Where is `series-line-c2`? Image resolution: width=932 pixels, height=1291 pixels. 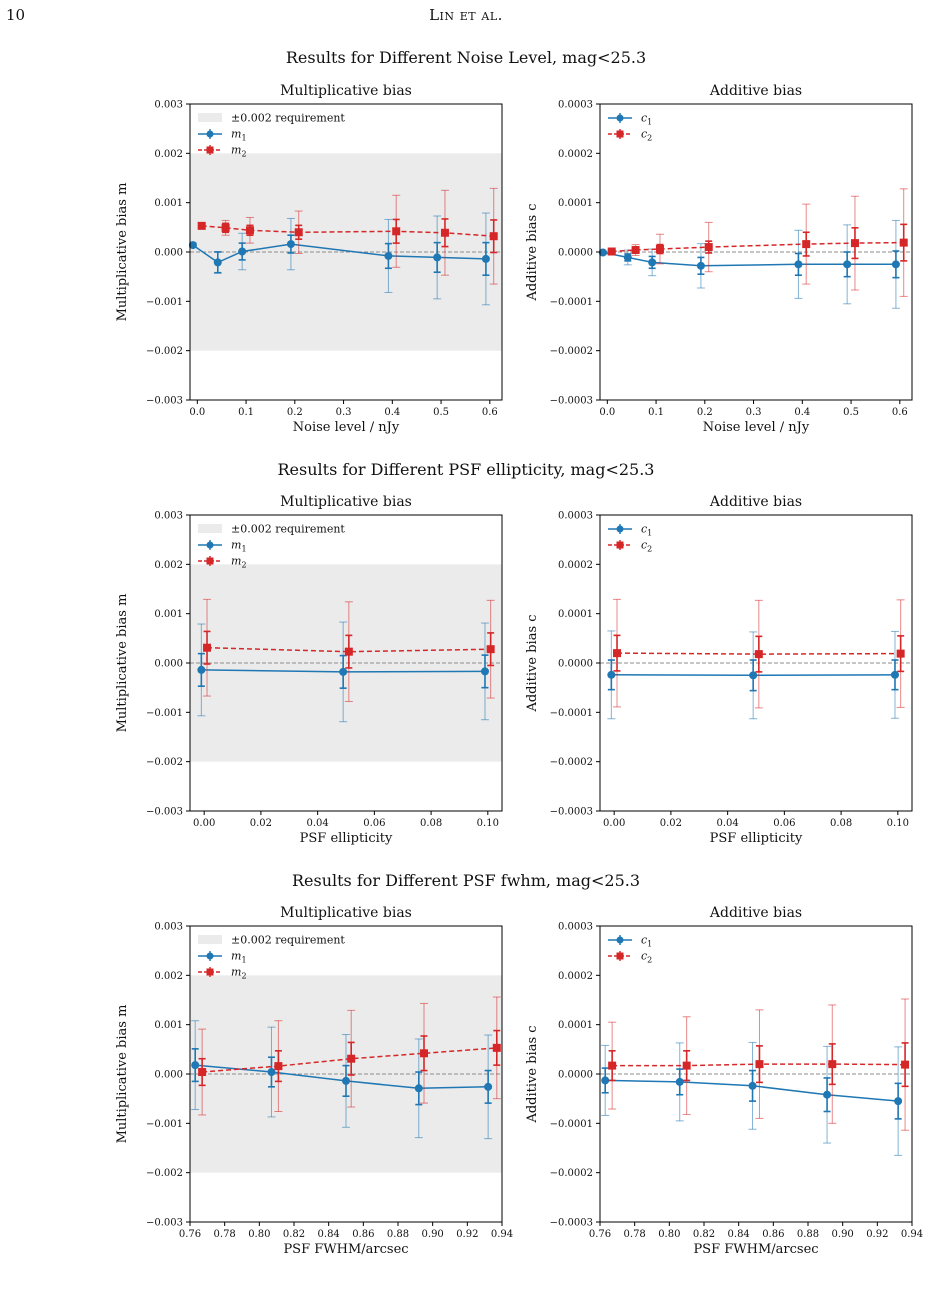 series-line-c2 is located at coordinates (758, 653).